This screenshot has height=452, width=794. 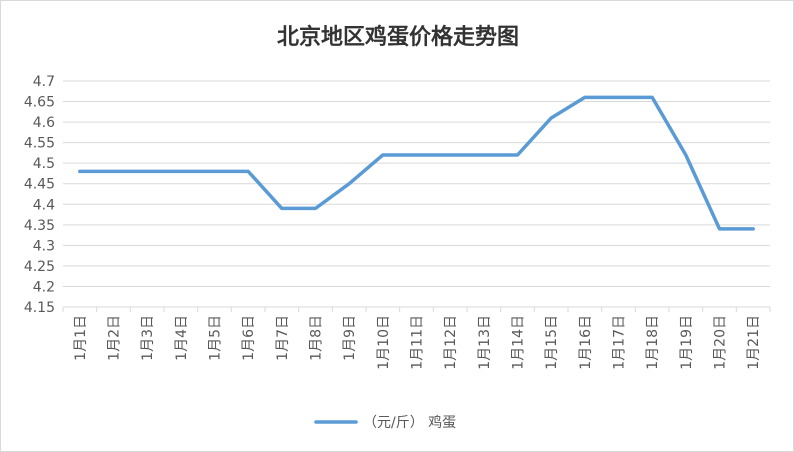 I want to click on x-tick-label: 1月14日, so click(x=519, y=342).